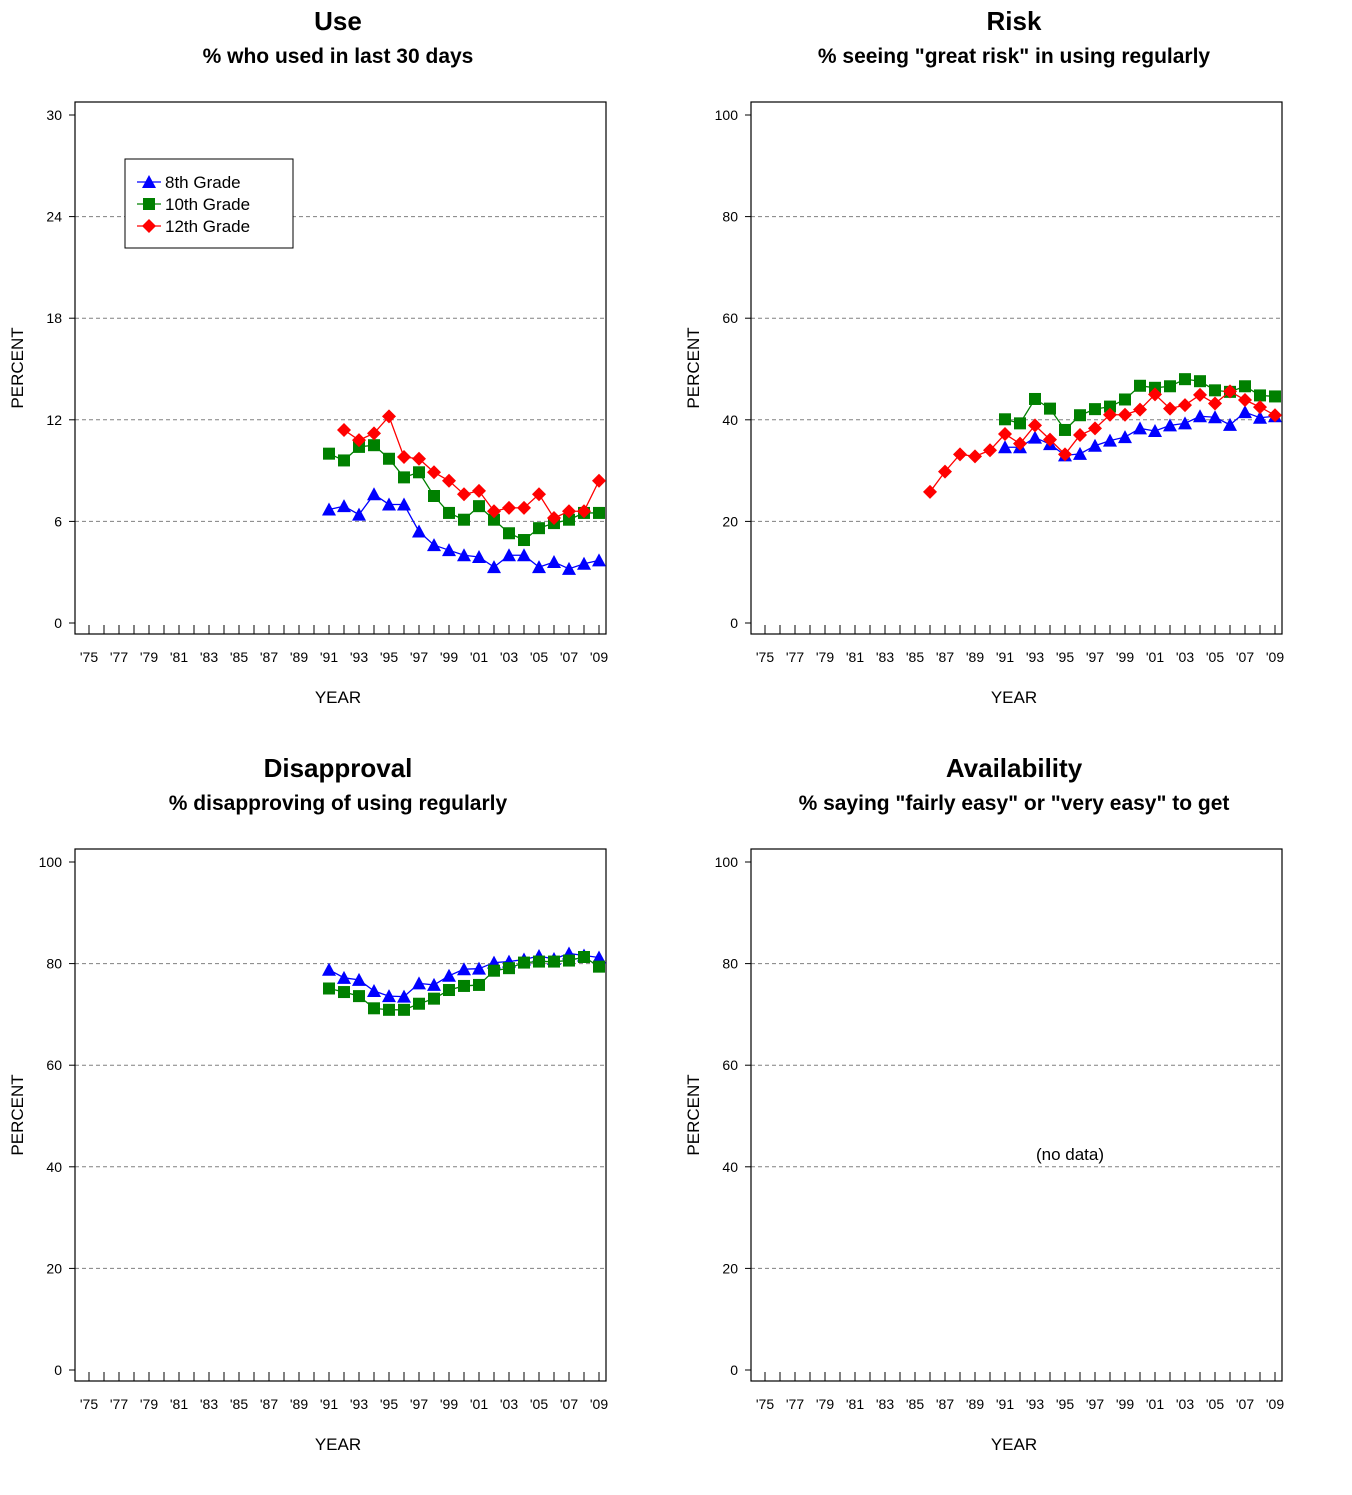 This screenshot has height=1495, width=1352. I want to click on x-tick-label: '89, so click(299, 657).